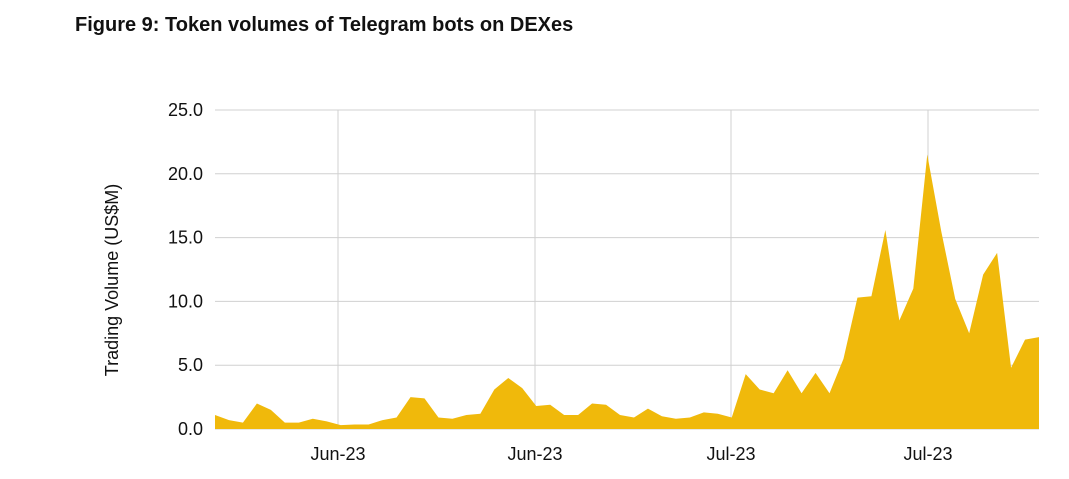 This screenshot has height=479, width=1069. What do you see at coordinates (112, 280) in the screenshot?
I see `y-axis-label: Trading Volume (US$M)` at bounding box center [112, 280].